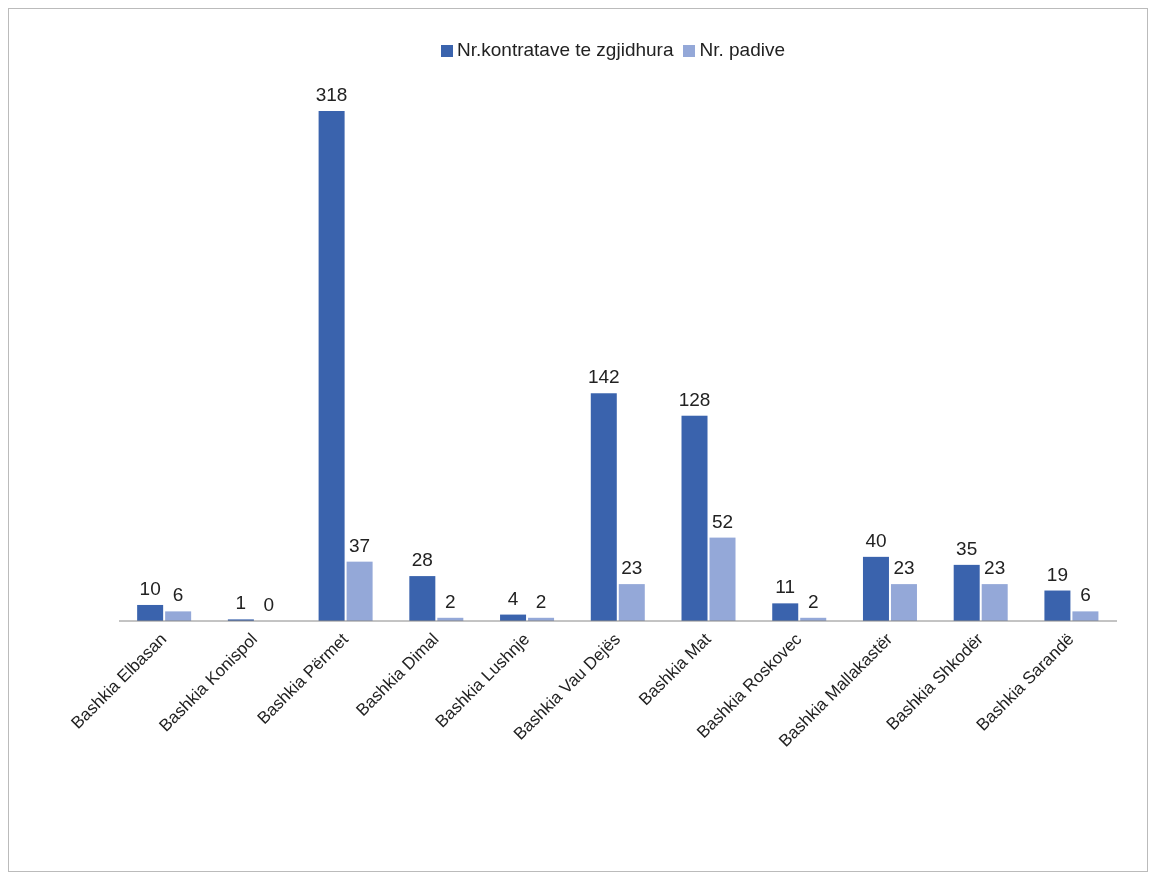  What do you see at coordinates (513, 598) in the screenshot?
I see `data-label: 4` at bounding box center [513, 598].